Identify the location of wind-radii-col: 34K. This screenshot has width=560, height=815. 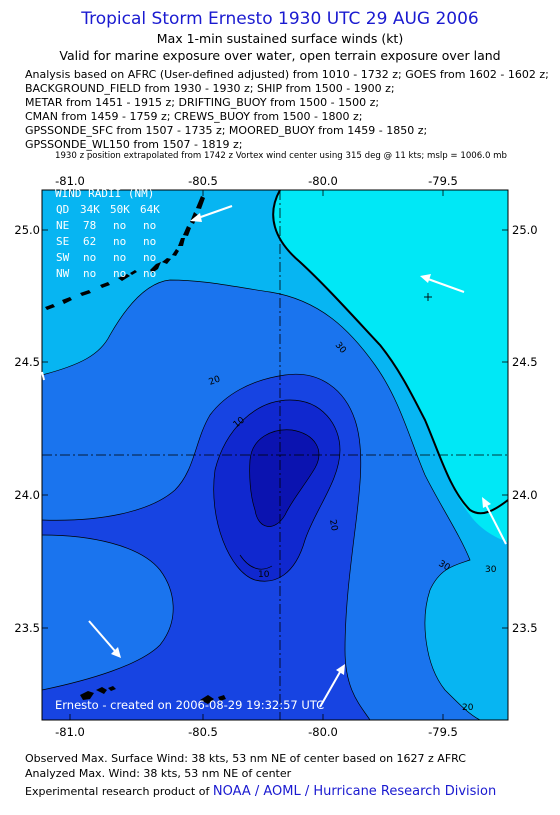
(90, 209).